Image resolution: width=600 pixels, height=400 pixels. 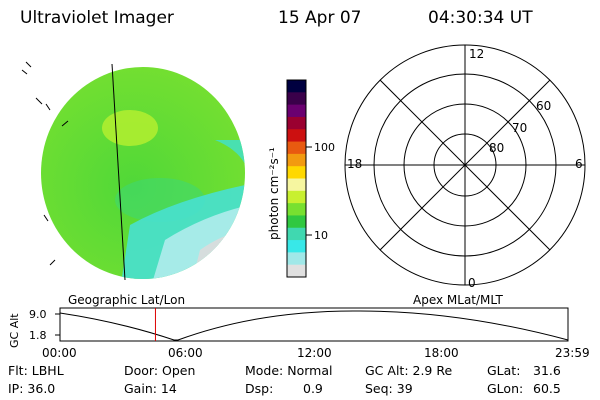 I want to click on y-axis-label: GC Alt, so click(x=14, y=330).